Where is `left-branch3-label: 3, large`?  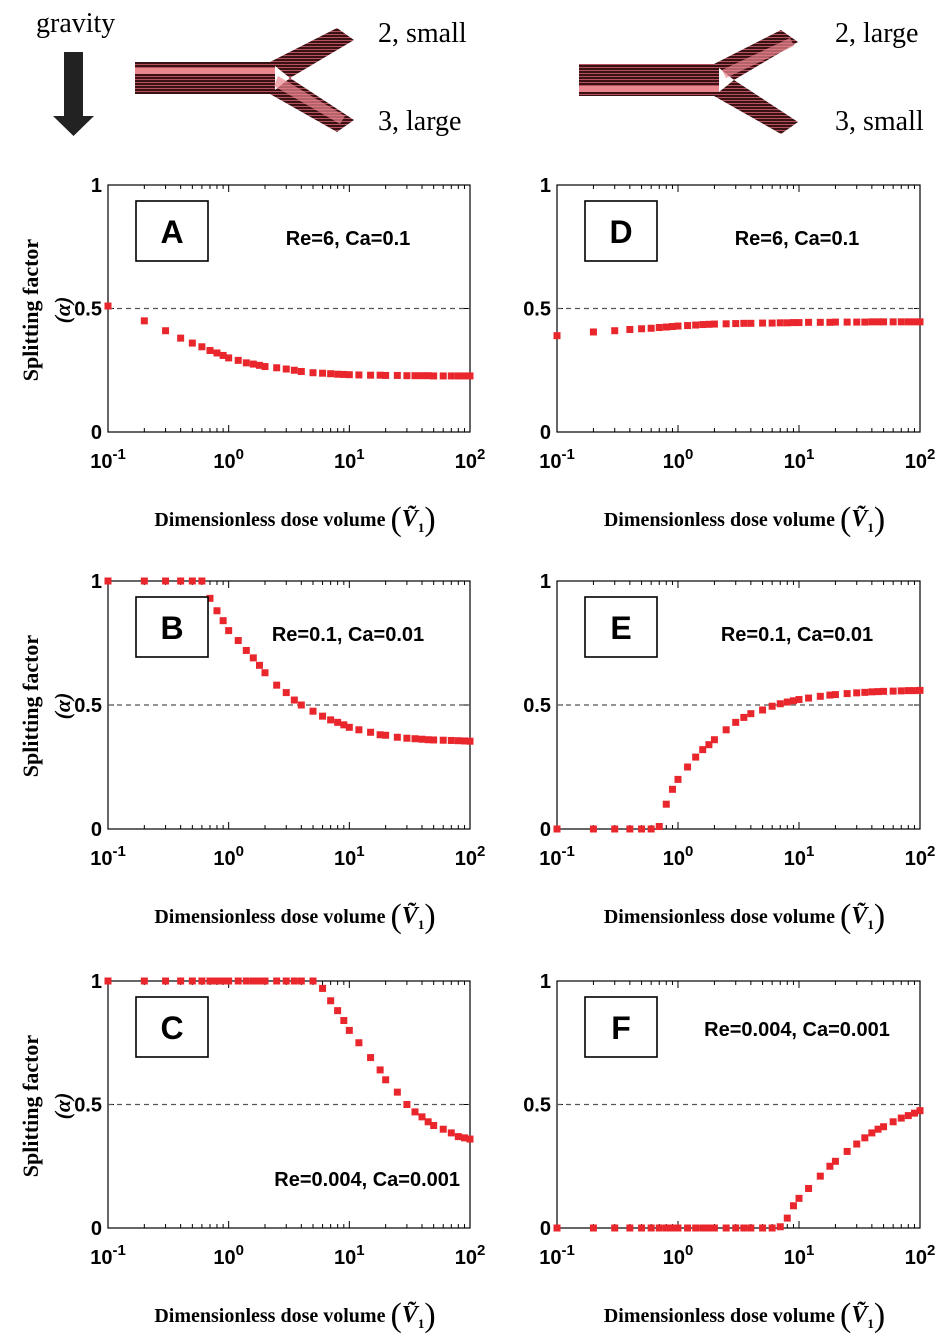 left-branch3-label: 3, large is located at coordinates (419, 121).